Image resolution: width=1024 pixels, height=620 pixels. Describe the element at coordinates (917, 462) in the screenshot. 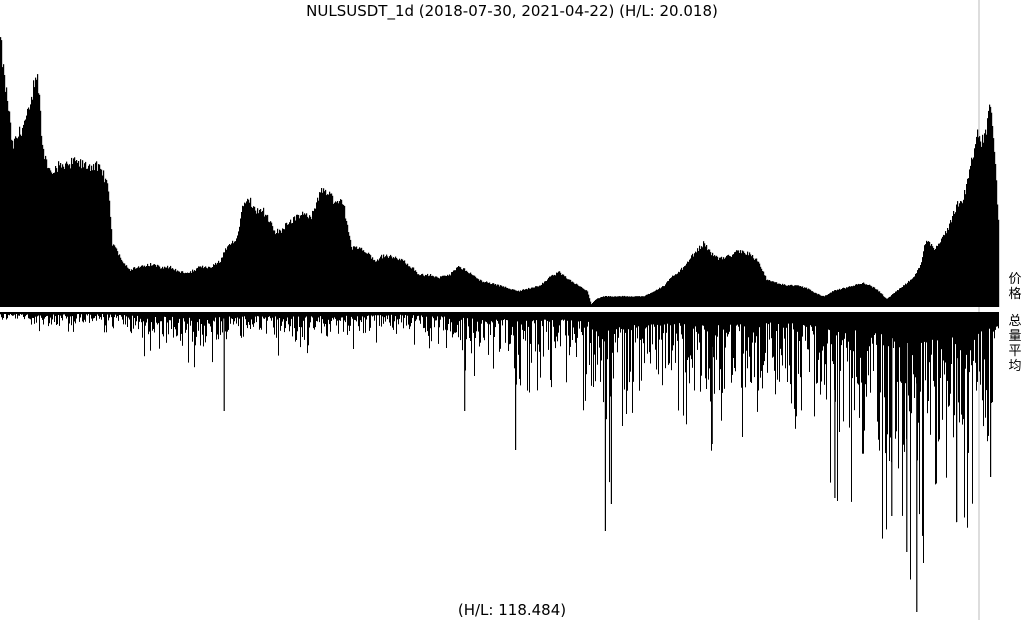

I see `volume-spike-bar` at that location.